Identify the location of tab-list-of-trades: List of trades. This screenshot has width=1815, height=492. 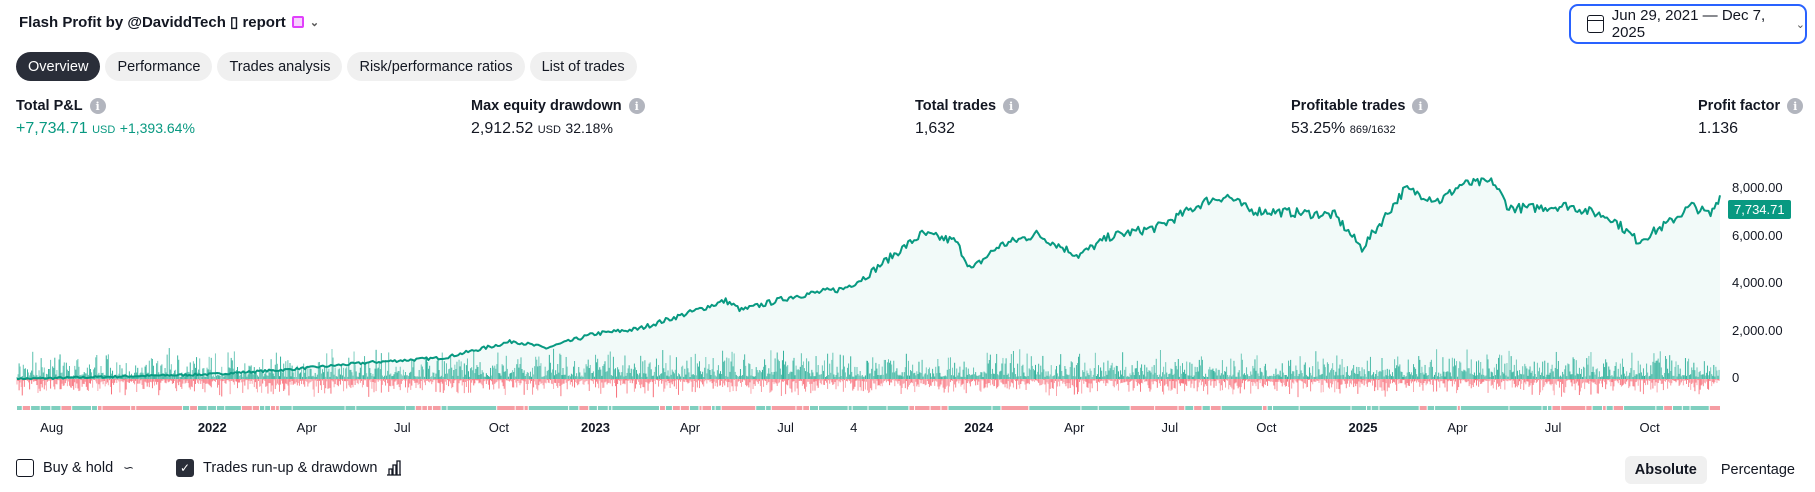
(583, 66).